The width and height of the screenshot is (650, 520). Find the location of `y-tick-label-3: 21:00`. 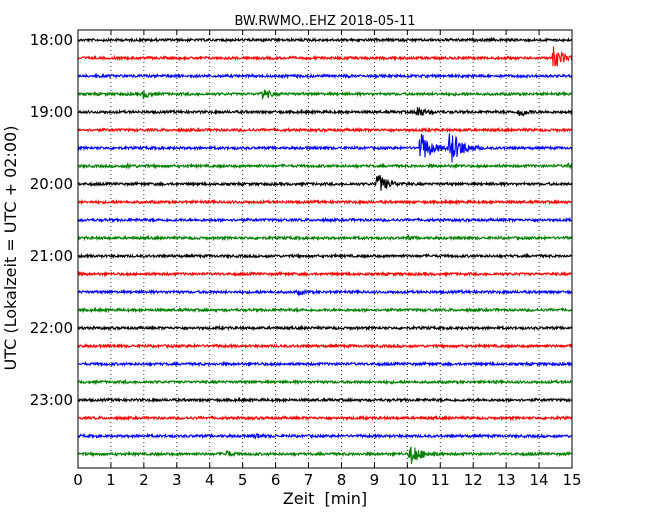

y-tick-label-3: 21:00 is located at coordinates (51, 256).